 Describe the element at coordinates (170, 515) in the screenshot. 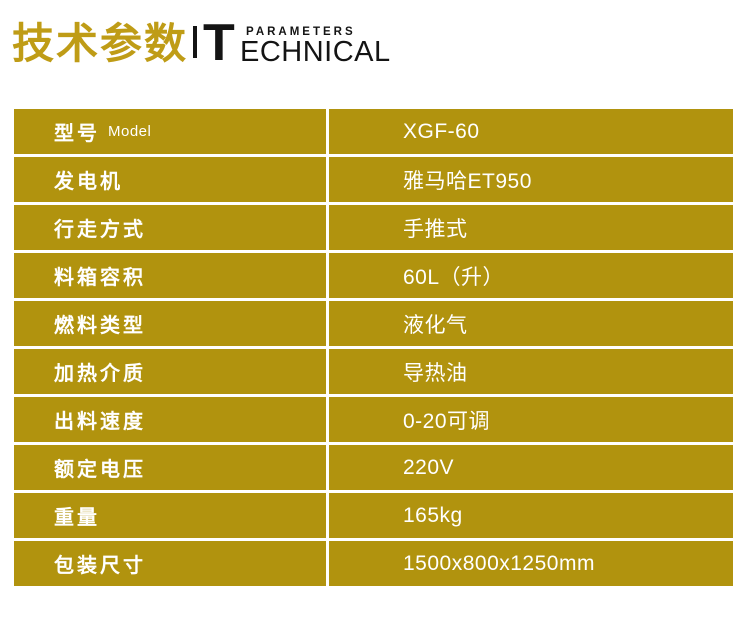

I see `param-label-cell: 重量` at that location.